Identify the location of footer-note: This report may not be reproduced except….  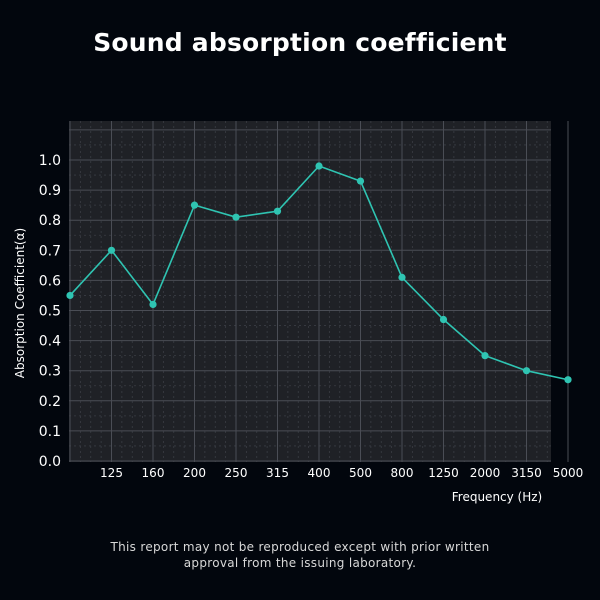
(300, 555).